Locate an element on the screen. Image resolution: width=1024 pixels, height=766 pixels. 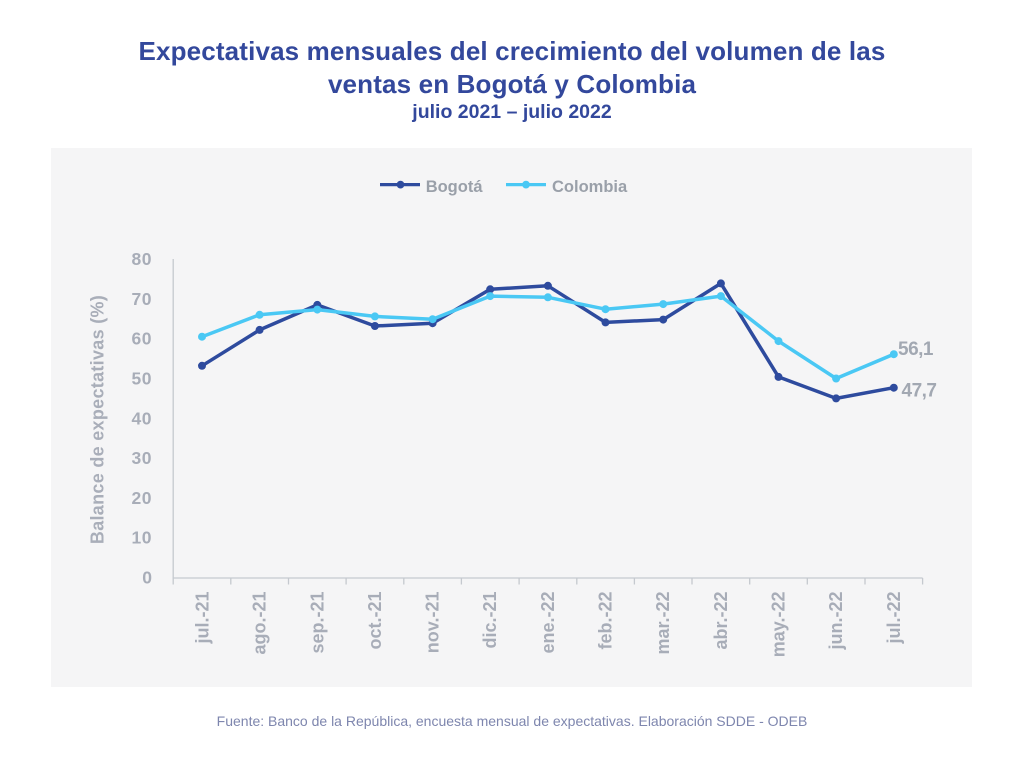
svg-text: 40 is located at coordinates (142, 418).